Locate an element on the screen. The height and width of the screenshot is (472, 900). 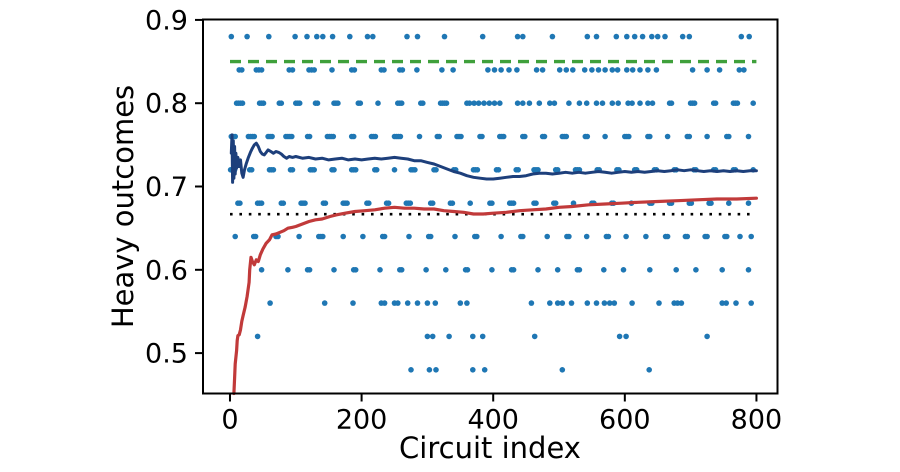
x-axis-label: Circuit index is located at coordinates (490, 448).